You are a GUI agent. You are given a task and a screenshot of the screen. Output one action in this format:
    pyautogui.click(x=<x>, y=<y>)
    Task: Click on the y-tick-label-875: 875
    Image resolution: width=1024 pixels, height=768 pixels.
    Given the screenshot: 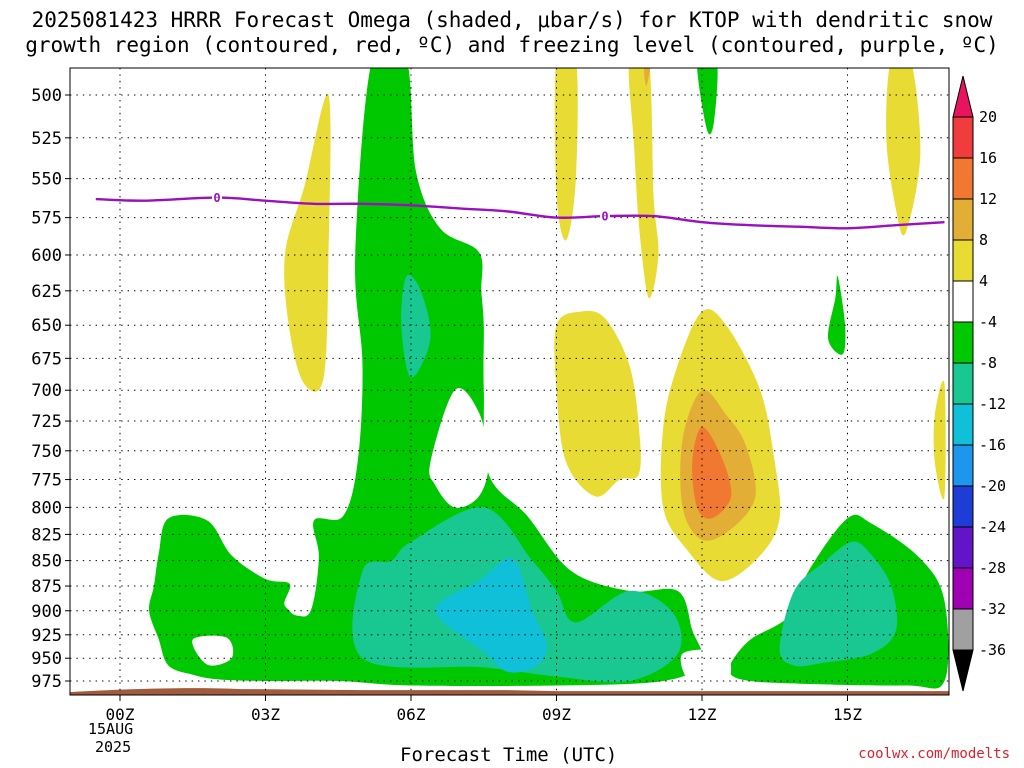 What is the action you would take?
    pyautogui.click(x=46, y=587)
    